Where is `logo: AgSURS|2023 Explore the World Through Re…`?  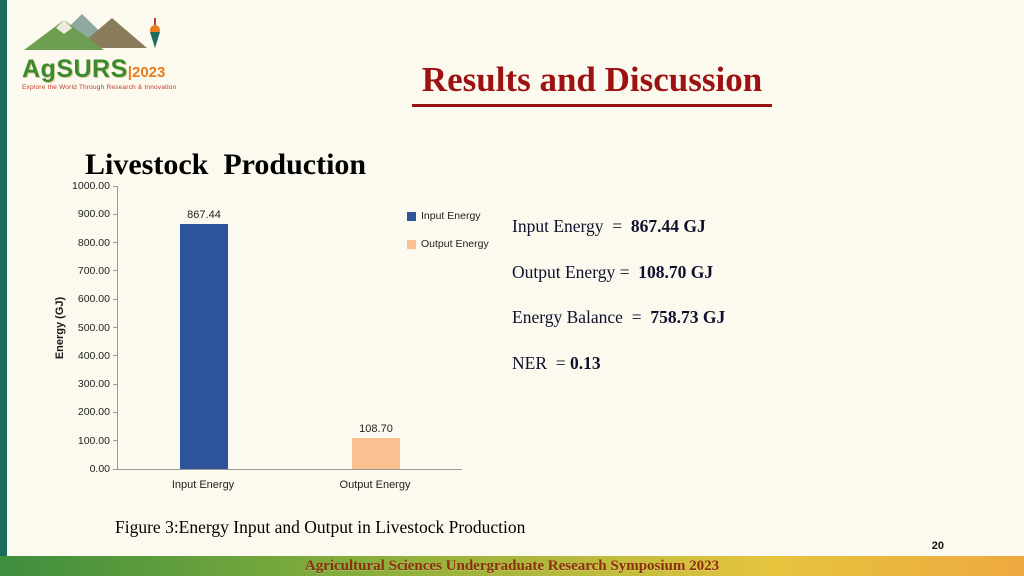 logo: AgSURS|2023 Explore the World Through Re… is located at coordinates (107, 49).